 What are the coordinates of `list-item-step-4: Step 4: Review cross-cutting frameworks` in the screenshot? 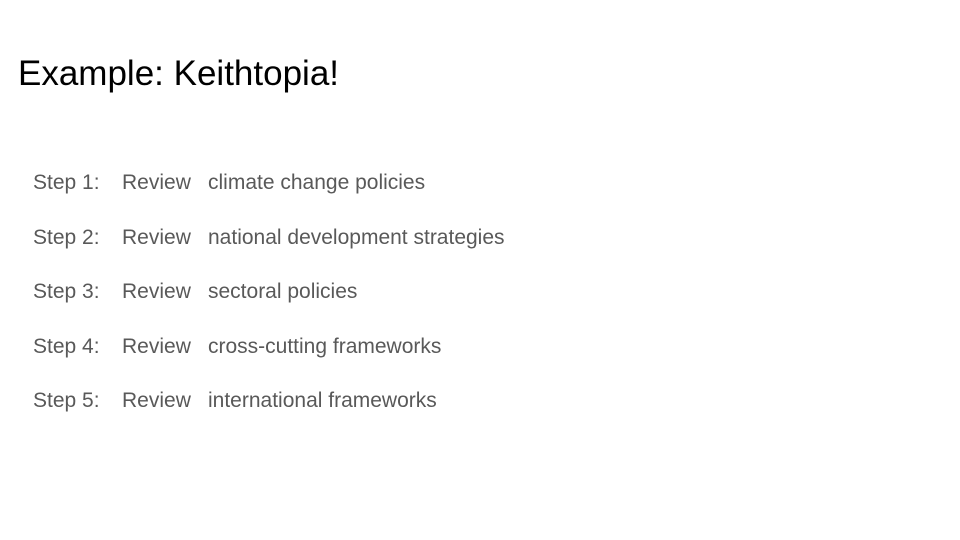 It's located at (269, 361).